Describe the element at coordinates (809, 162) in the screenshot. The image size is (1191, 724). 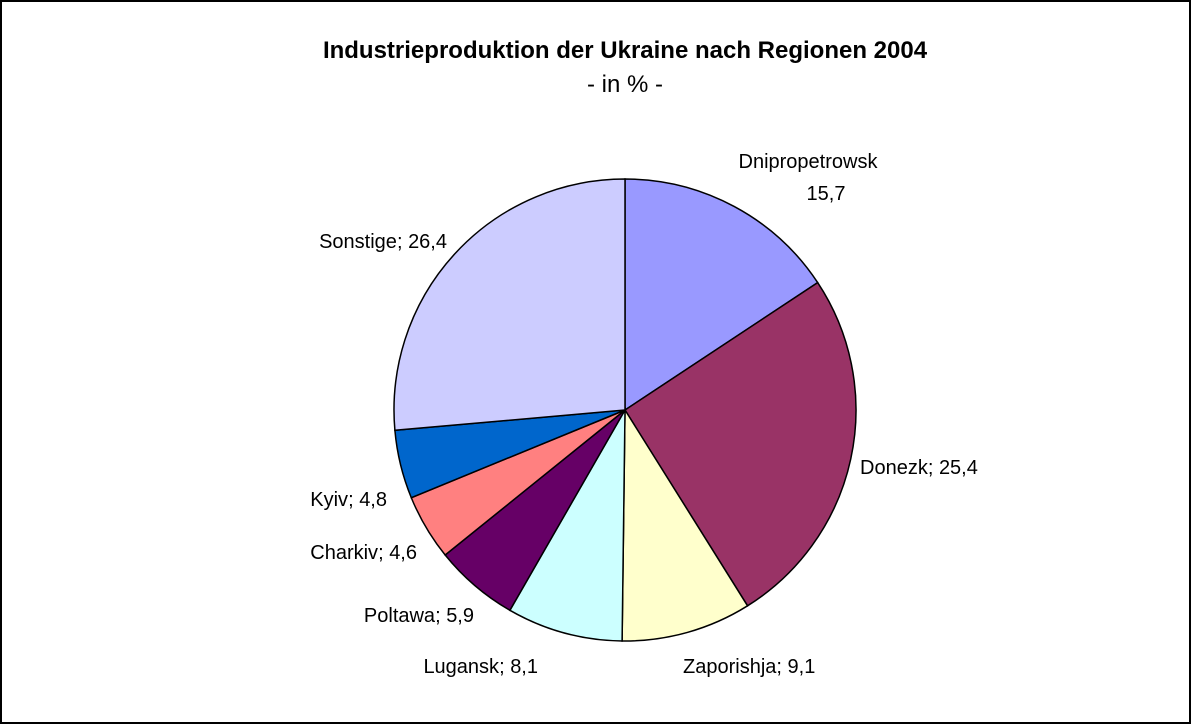
I see `label-name: Dnipropetrowsk` at that location.